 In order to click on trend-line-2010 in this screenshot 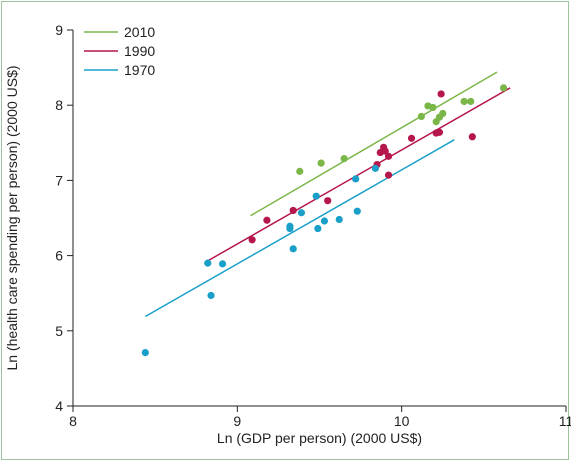, I will do `click(374, 144)`.